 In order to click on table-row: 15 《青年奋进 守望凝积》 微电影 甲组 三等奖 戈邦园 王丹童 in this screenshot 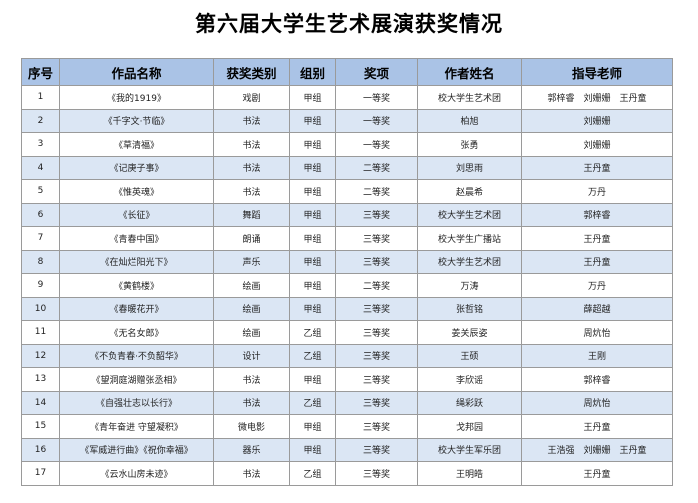, I will do `click(347, 426)`.